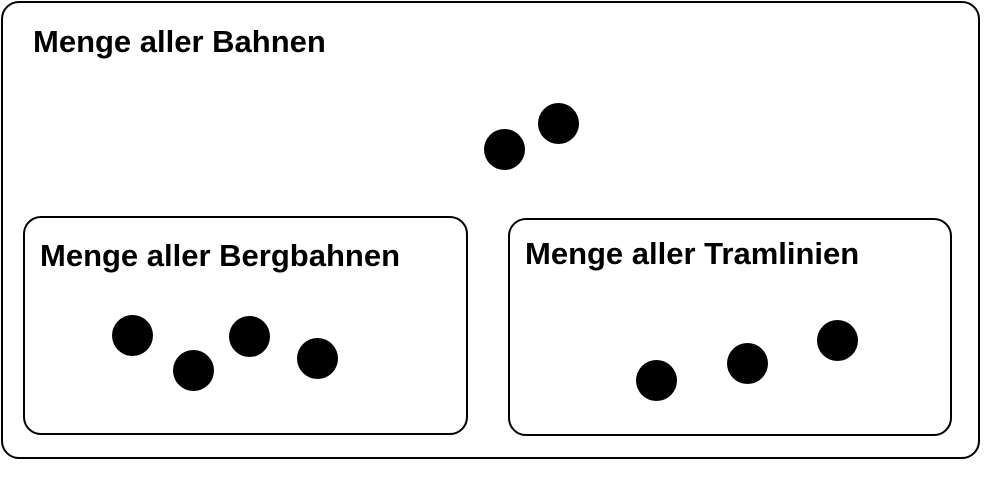 This screenshot has width=989, height=487. Describe the element at coordinates (220, 255) in the screenshot. I see `subset-bergbahnen-label: Menge aller Bergbahnen` at that location.